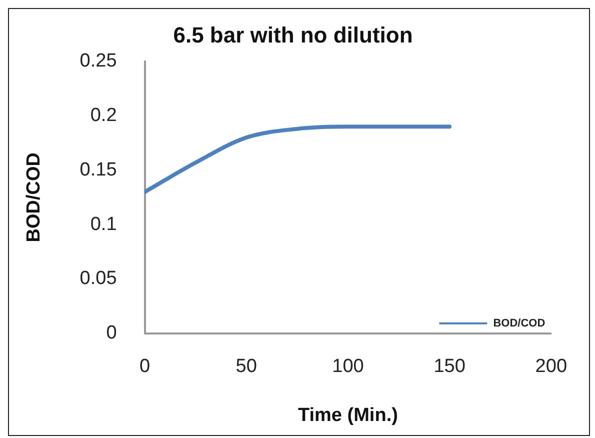 This screenshot has width=595, height=438. Describe the element at coordinates (98, 61) in the screenshot. I see `y-tick-label: 0.25` at that location.